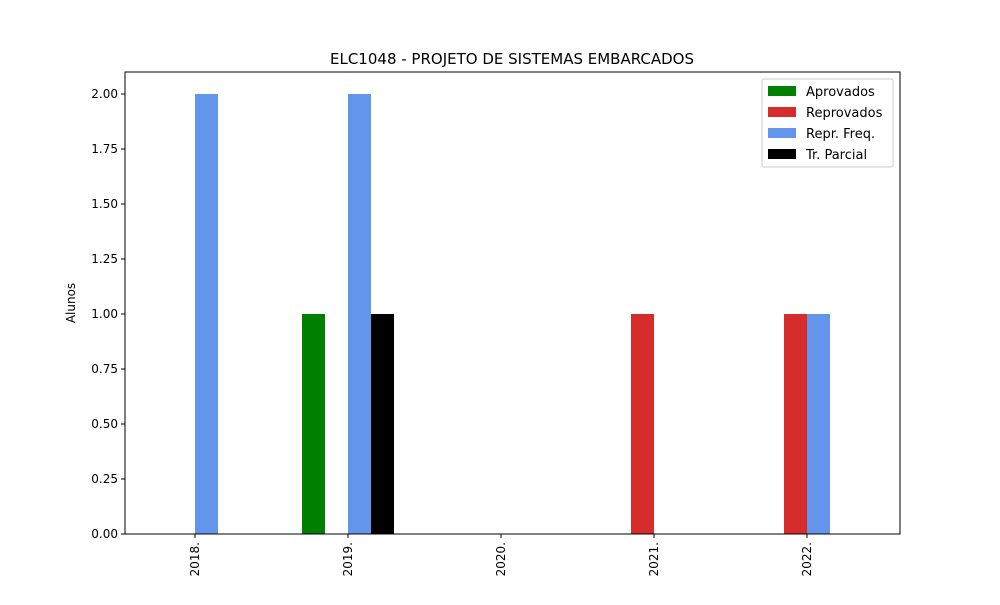 The width and height of the screenshot is (1000, 605). Describe the element at coordinates (382, 424) in the screenshot. I see `bar-tr-parcial-2019` at that location.